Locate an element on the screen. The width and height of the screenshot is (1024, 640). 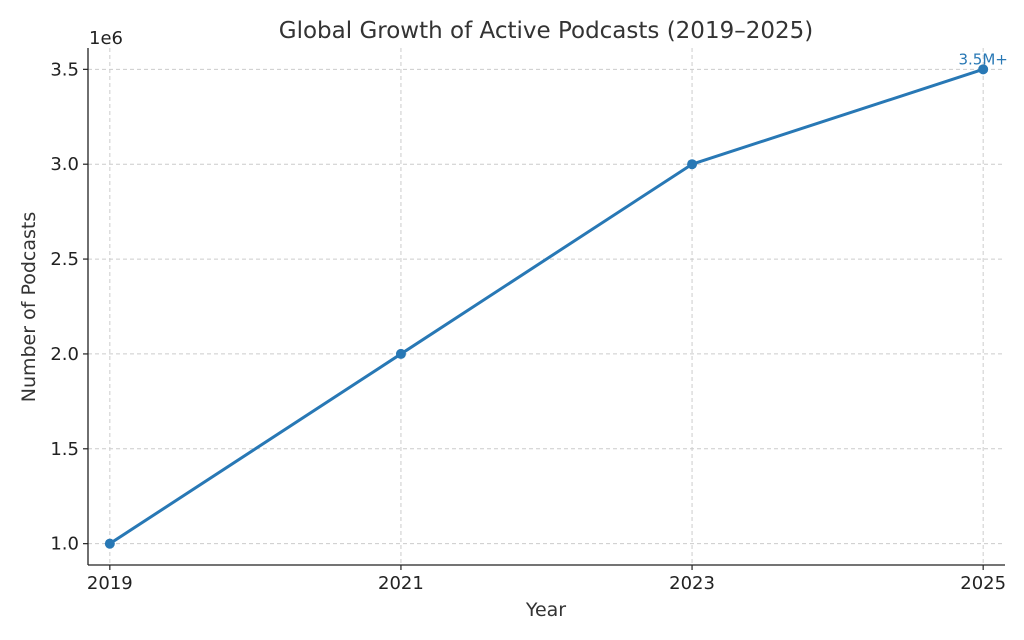
y-axis-offset-label: 1e6 is located at coordinates (106, 38).